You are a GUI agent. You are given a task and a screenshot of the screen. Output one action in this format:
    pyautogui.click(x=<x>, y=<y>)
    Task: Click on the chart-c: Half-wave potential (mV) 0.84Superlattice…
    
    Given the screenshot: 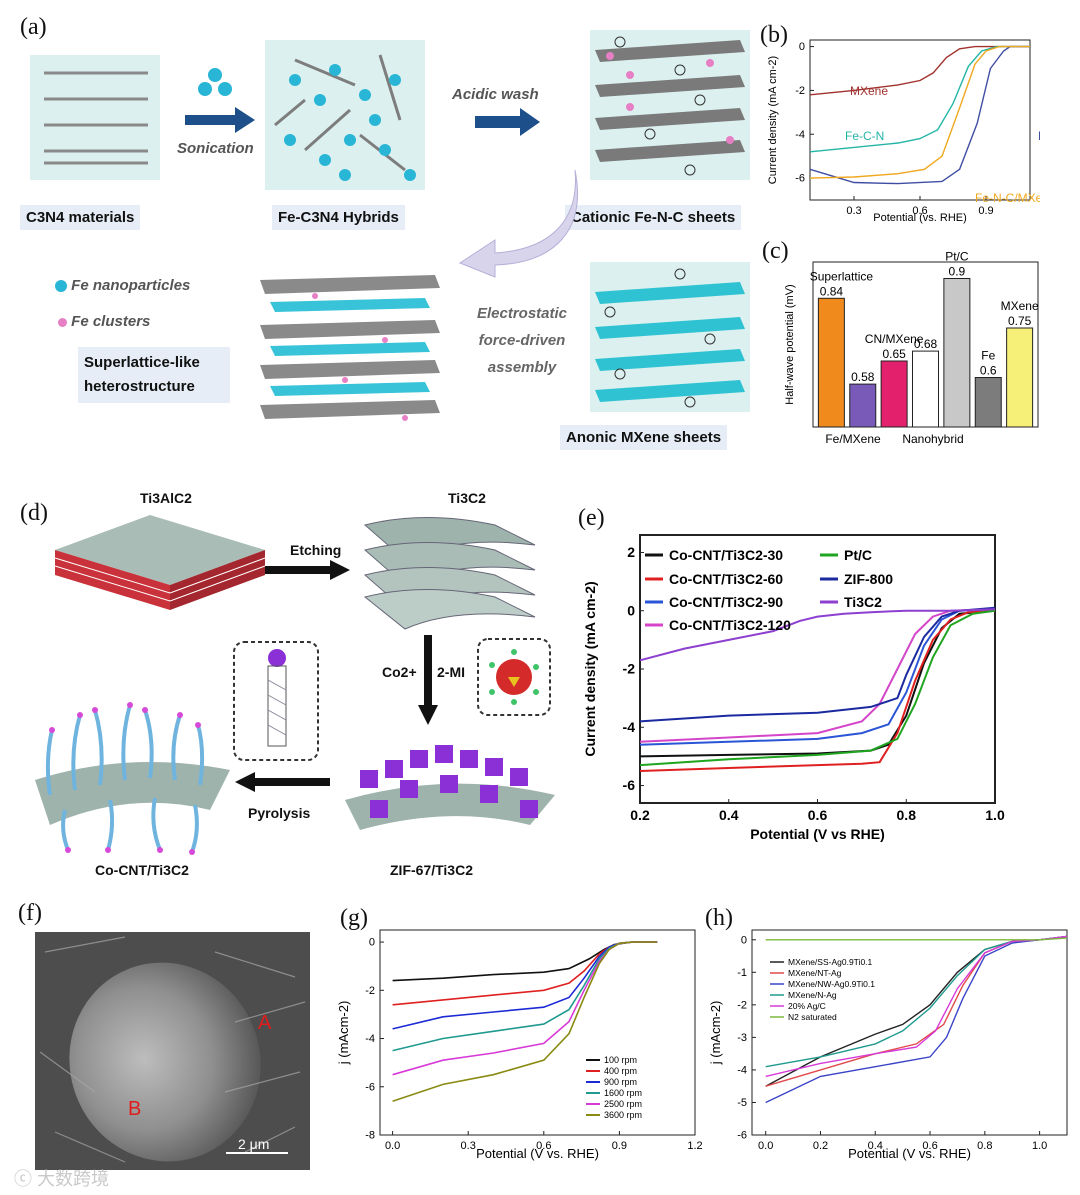 What is the action you would take?
    pyautogui.click(x=911, y=348)
    